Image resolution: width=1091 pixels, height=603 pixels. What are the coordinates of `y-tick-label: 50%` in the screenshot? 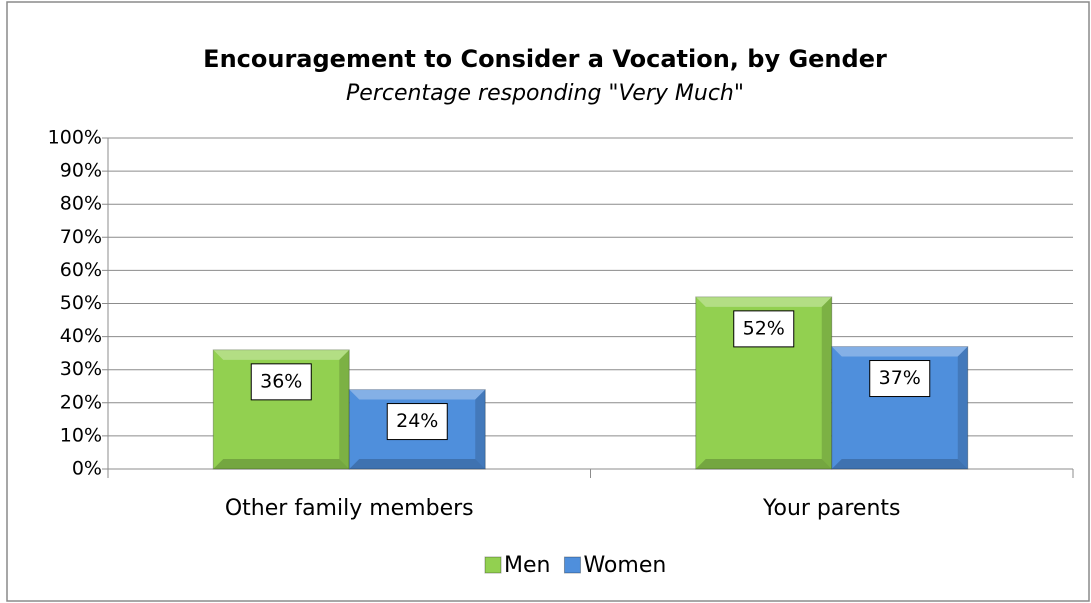 It's located at (81, 303).